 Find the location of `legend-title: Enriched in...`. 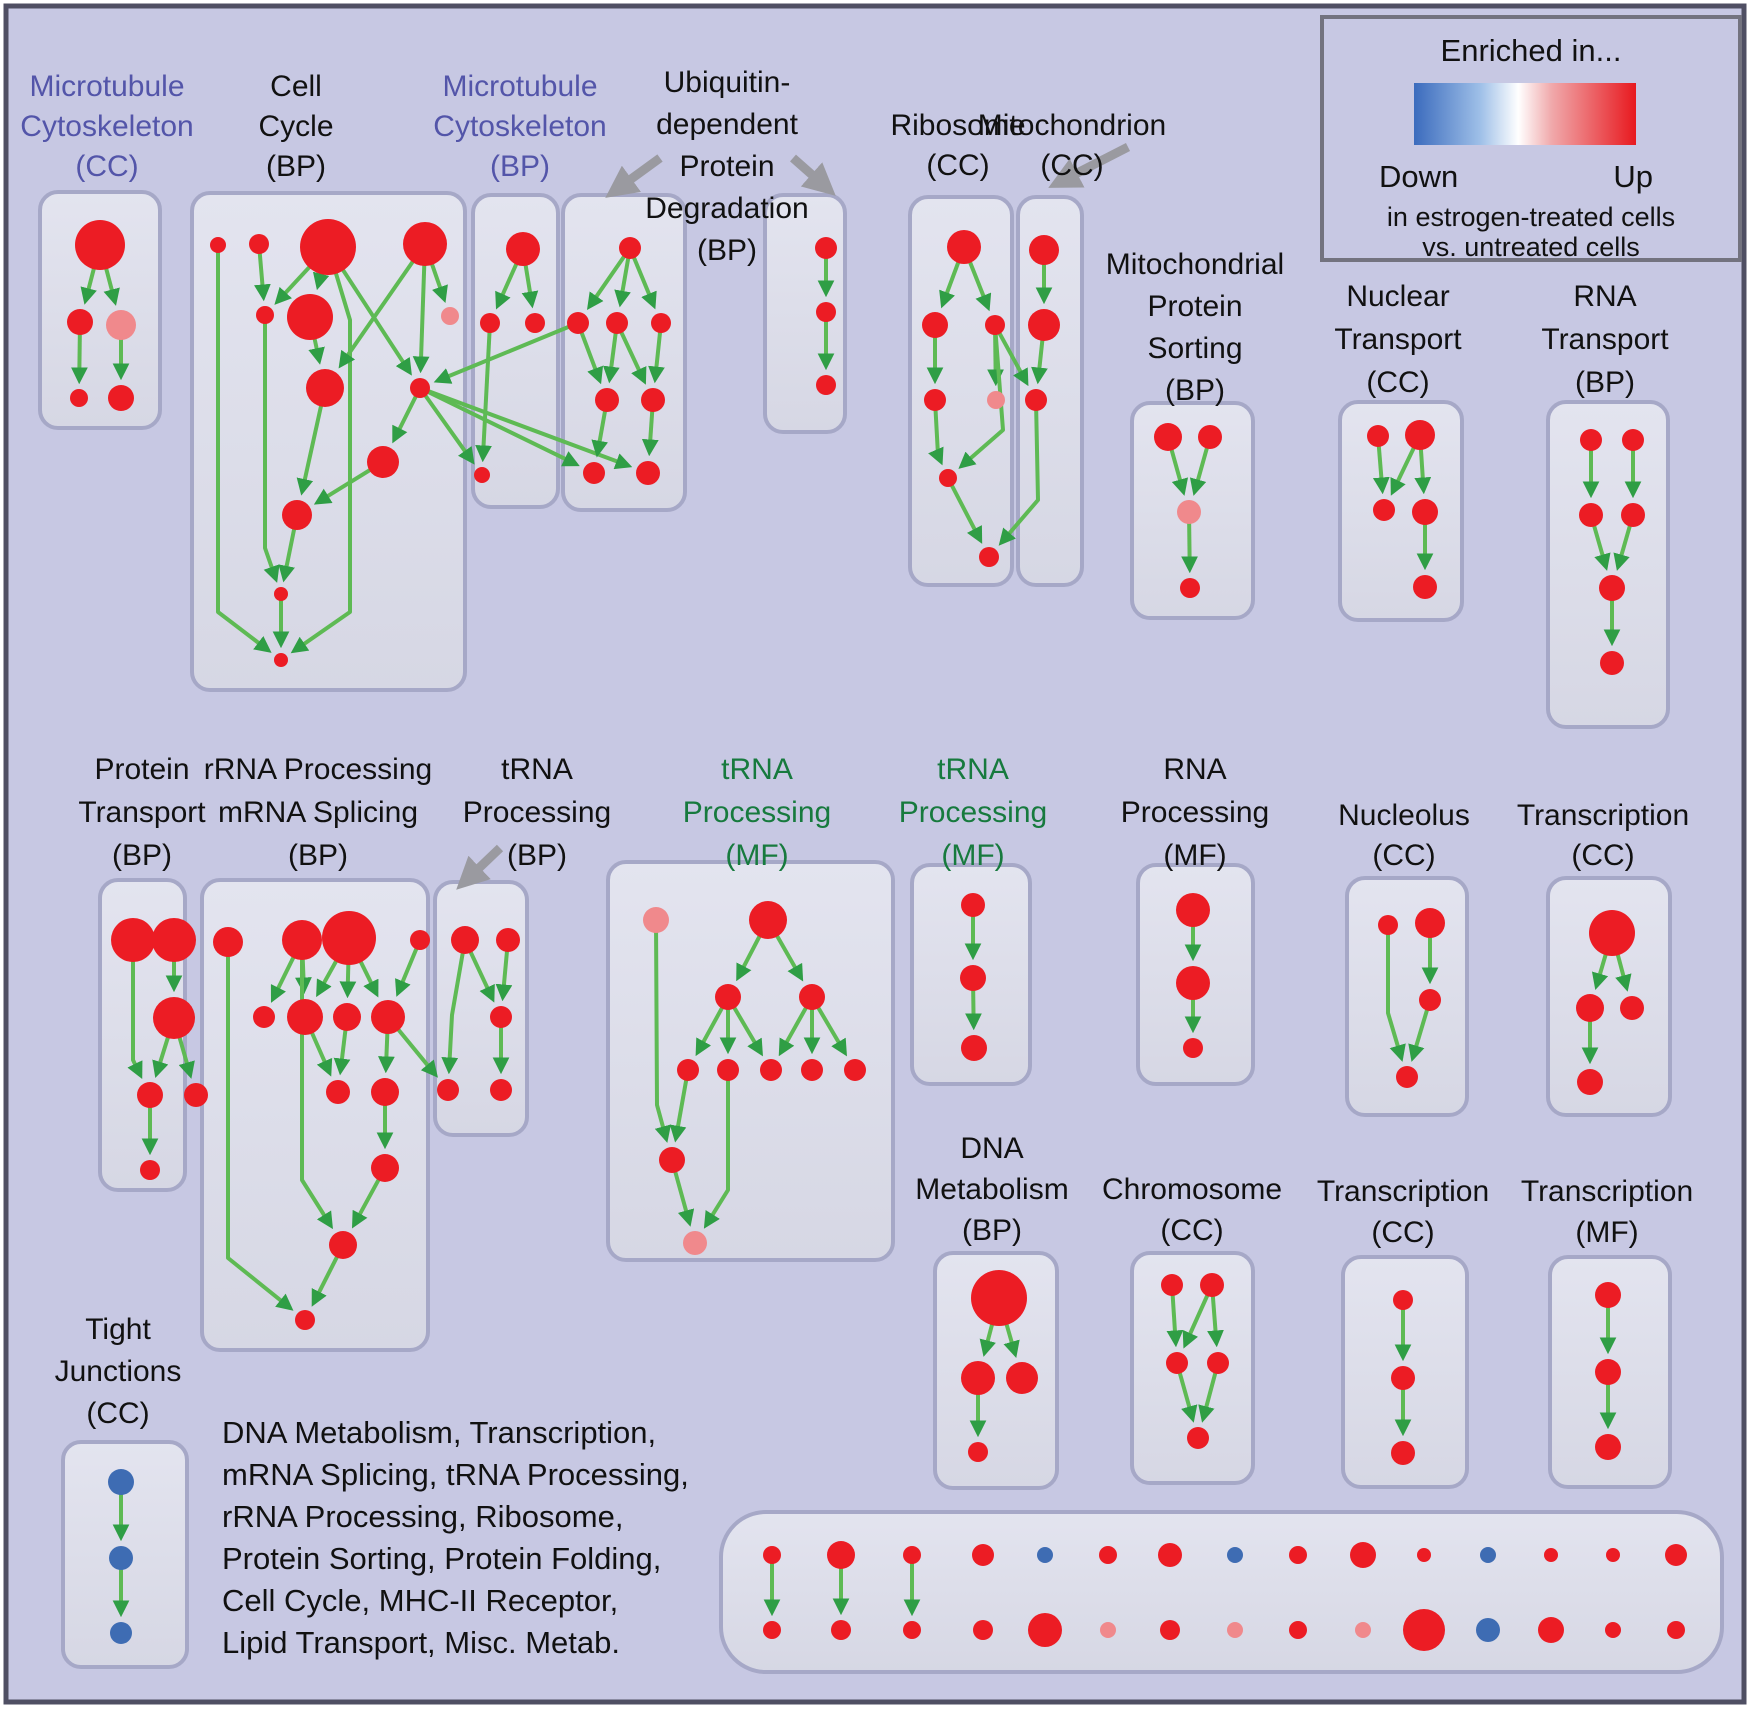

legend-title: Enriched in... is located at coordinates (1531, 50).